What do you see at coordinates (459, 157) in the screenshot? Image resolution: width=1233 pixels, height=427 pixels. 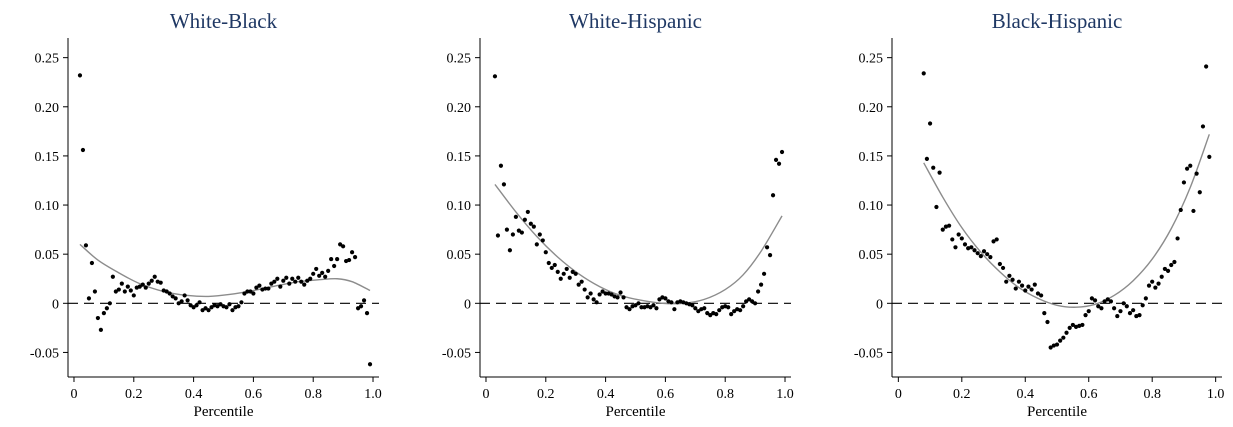 I see `y-tick-label: 0.15` at bounding box center [459, 157].